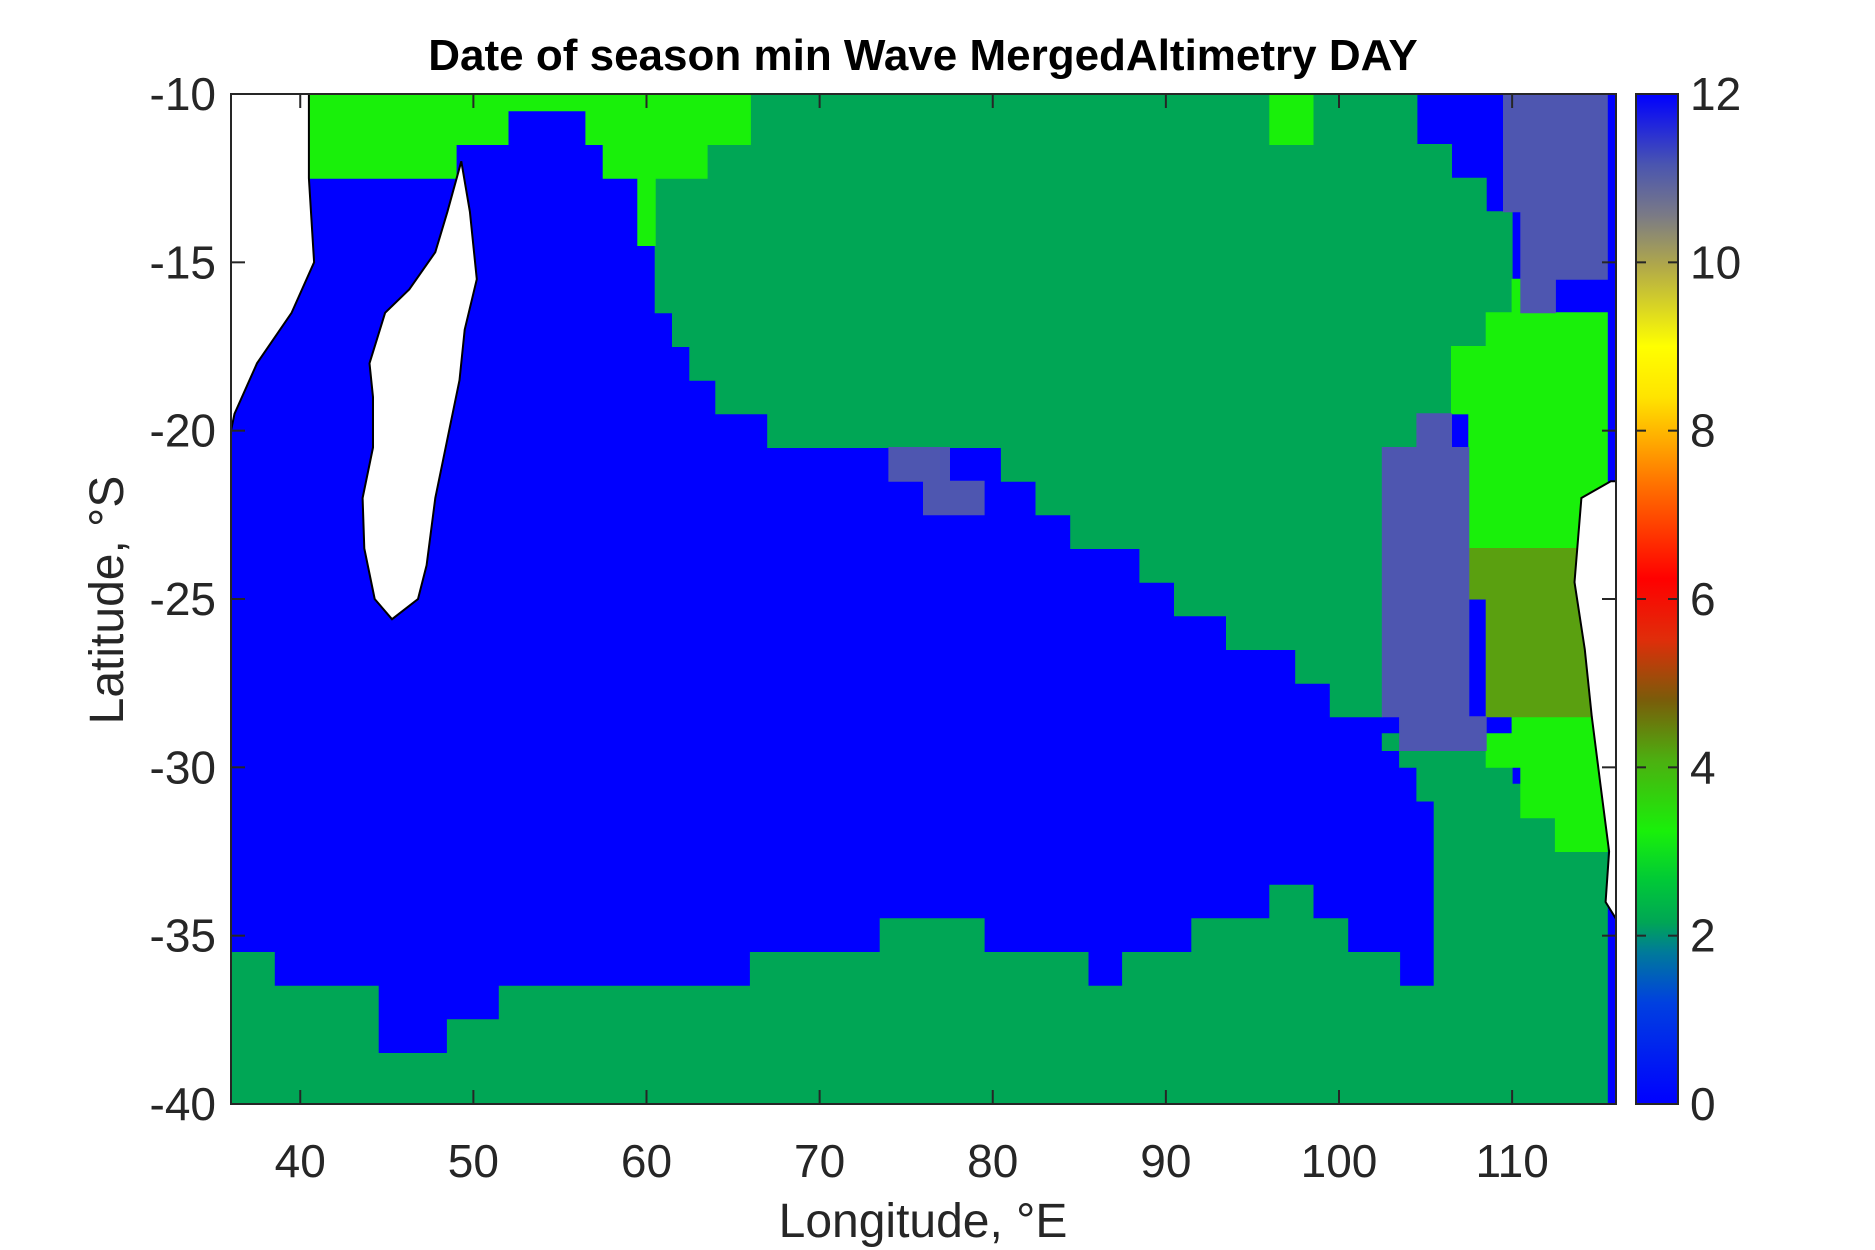  I want to click on colorbar-ticks: 0 2 4 6 8 10 12, so click(1688, 599).